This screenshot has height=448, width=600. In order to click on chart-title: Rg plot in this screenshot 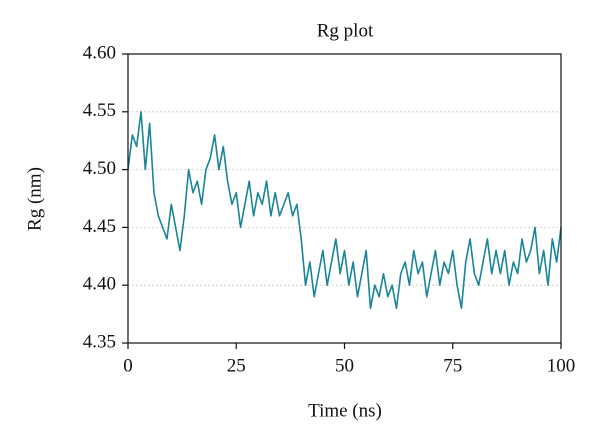, I will do `click(345, 30)`.